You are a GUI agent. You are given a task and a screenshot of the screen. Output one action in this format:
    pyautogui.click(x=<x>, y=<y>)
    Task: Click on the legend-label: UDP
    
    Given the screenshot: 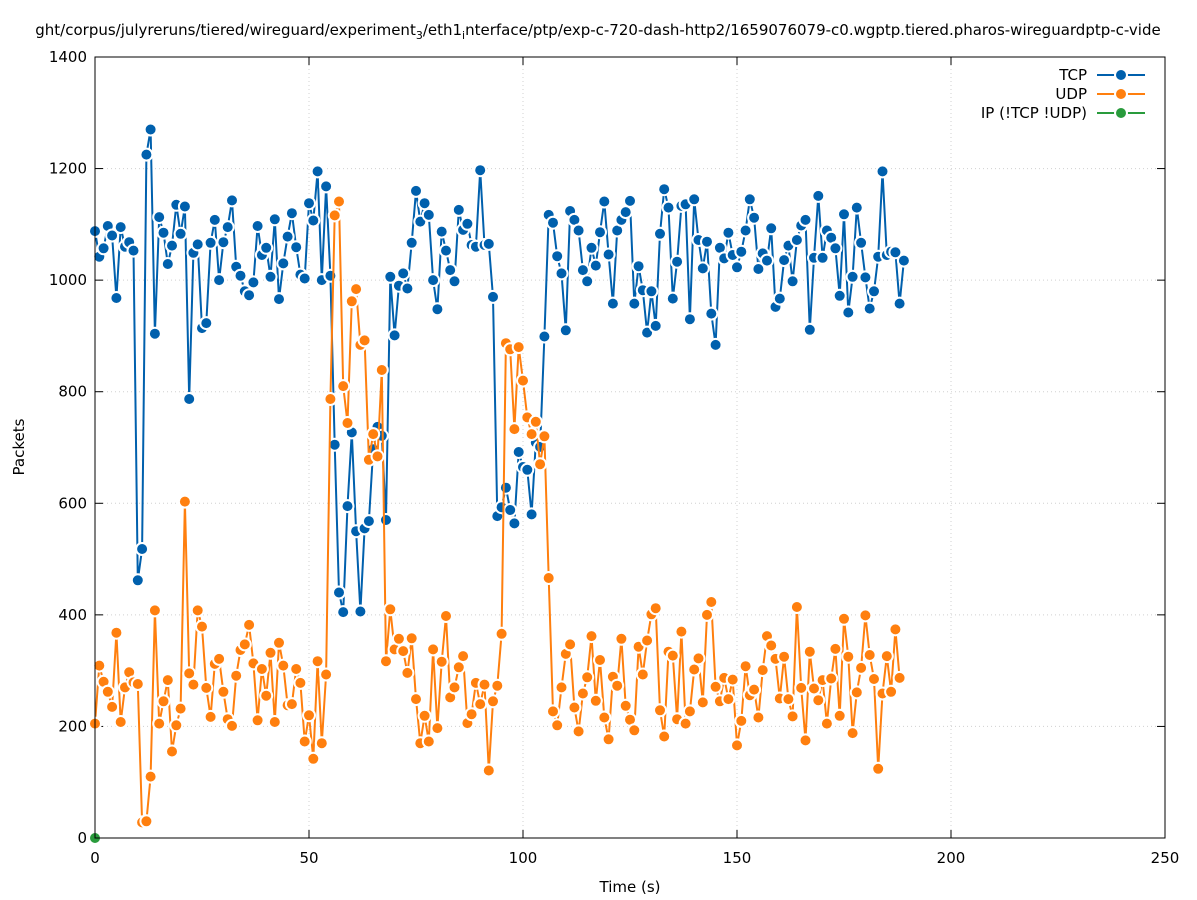 What is the action you would take?
    pyautogui.click(x=1071, y=94)
    